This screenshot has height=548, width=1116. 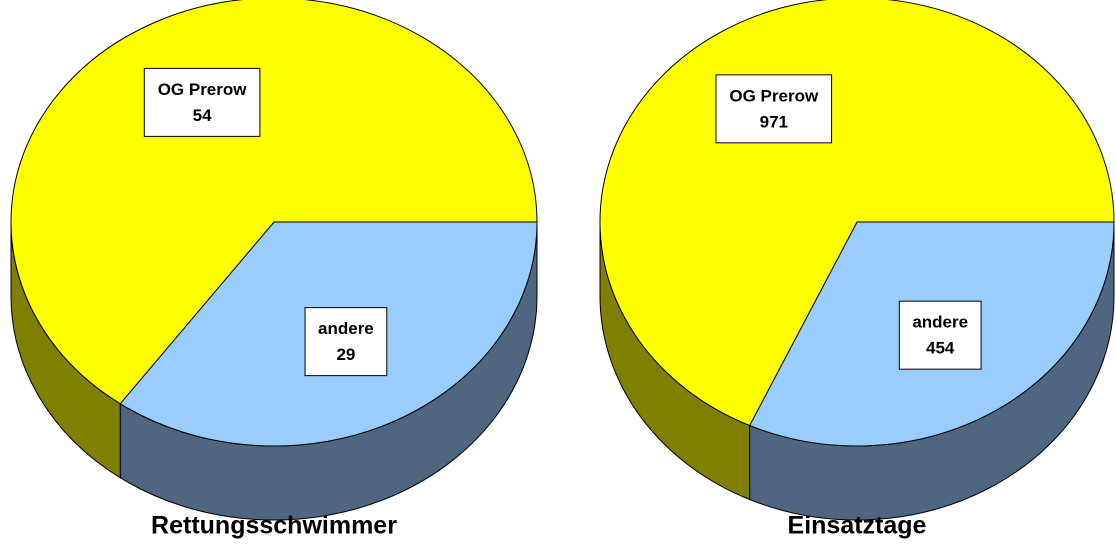 I want to click on data-label: andere 454, so click(x=940, y=335).